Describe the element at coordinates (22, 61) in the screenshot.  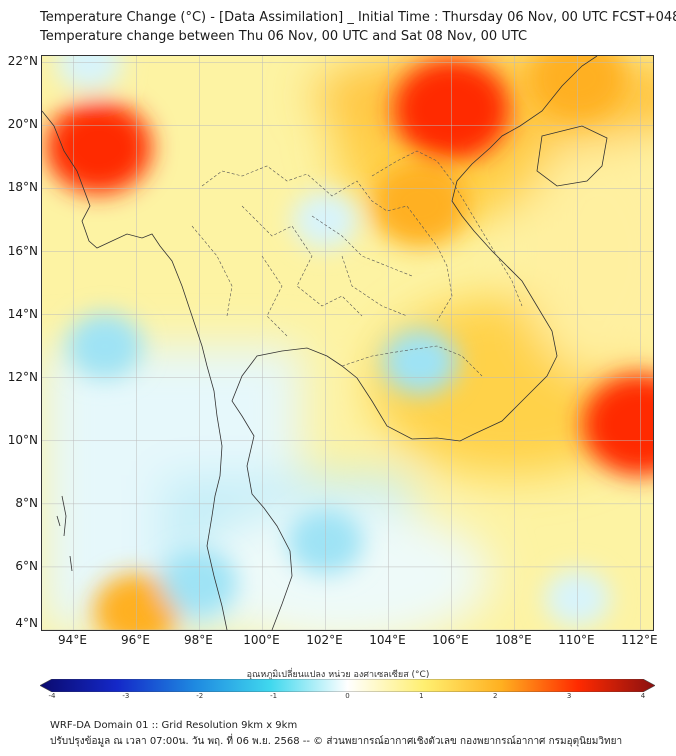
I see `latitude-label: 22°N` at that location.